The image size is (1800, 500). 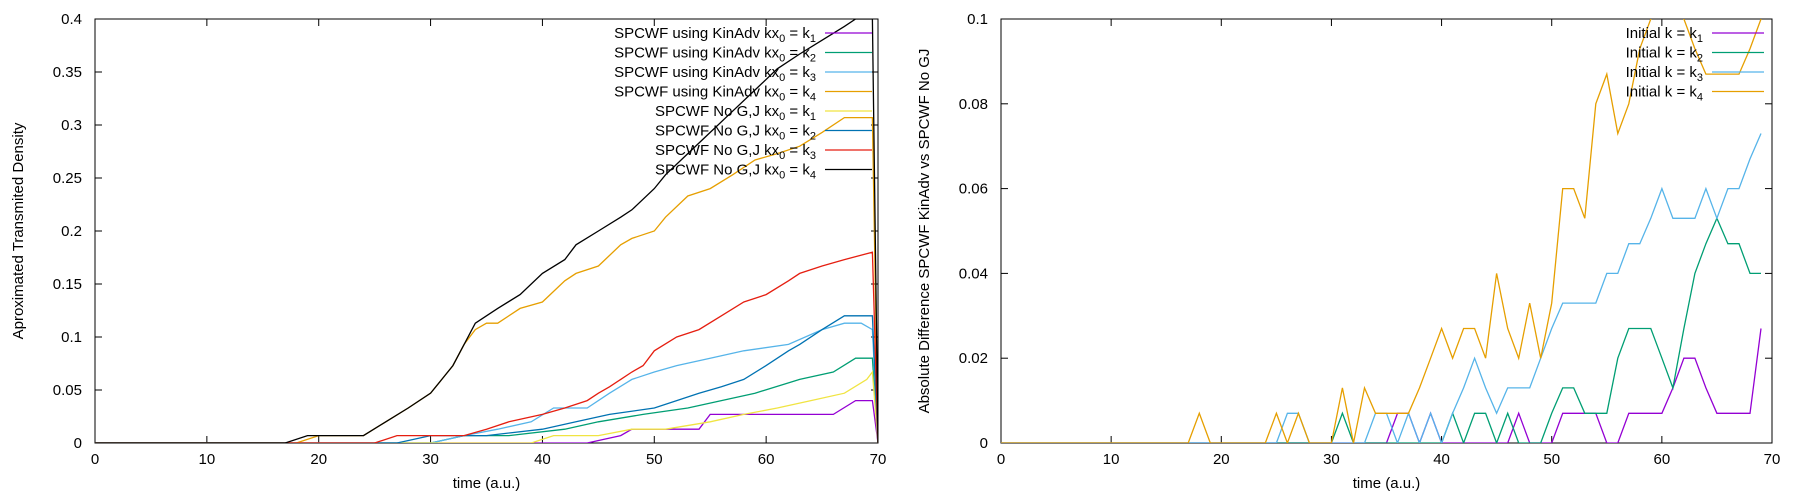 What do you see at coordinates (973, 358) in the screenshot?
I see `y-tick-label: 0.02` at bounding box center [973, 358].